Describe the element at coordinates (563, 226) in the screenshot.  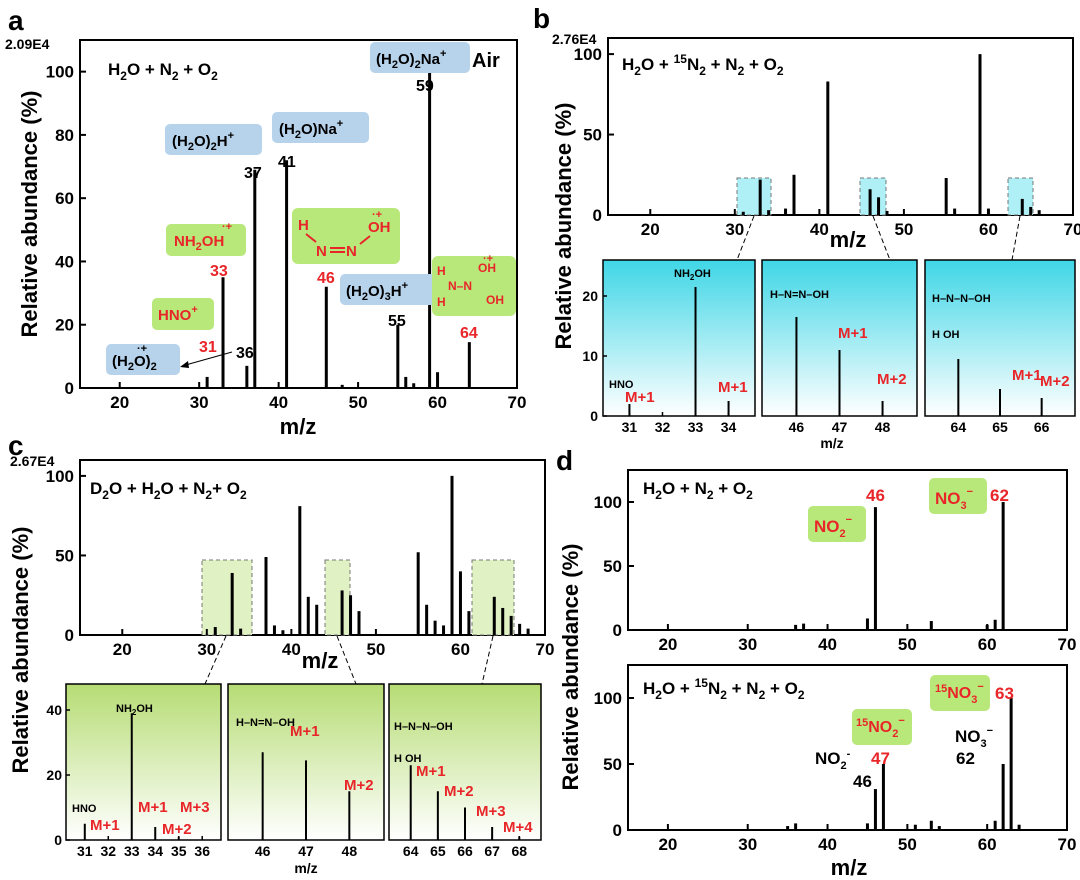
I see `y-axis-title-b: Relative abundance (%)` at that location.